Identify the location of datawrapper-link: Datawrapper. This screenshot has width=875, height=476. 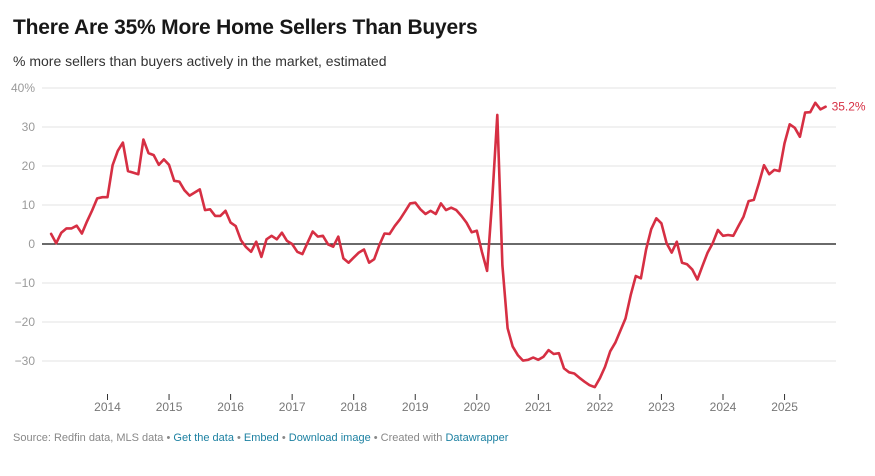
(477, 438).